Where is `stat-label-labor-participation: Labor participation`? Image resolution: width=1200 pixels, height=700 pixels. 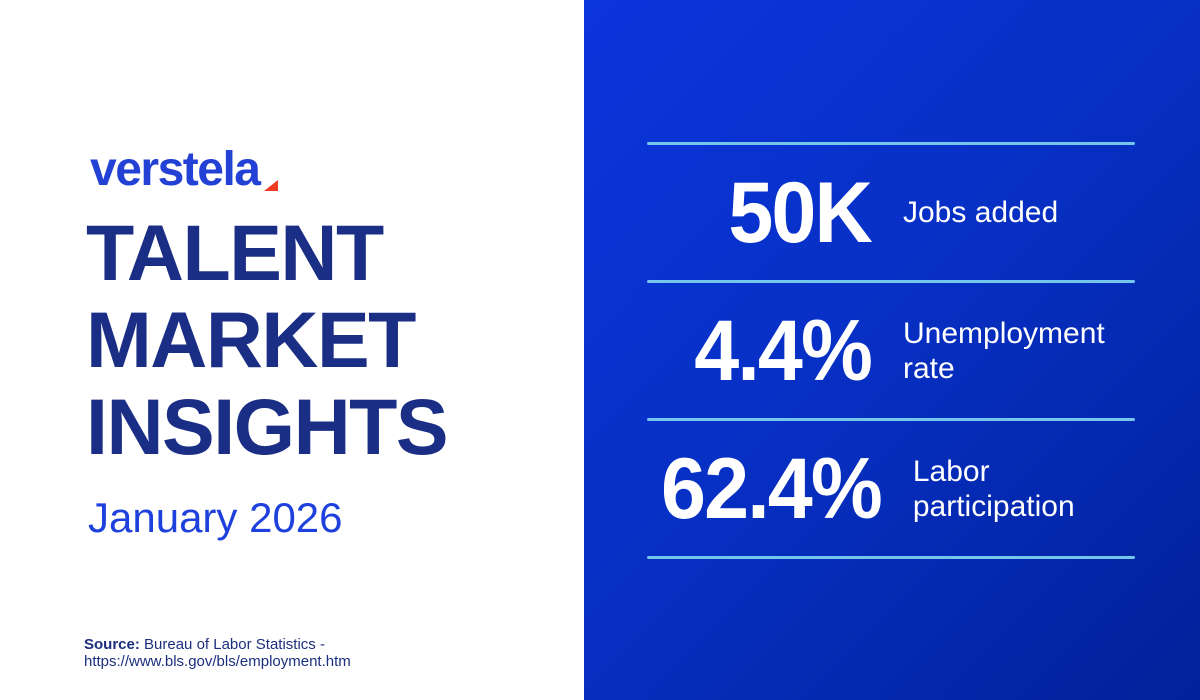 stat-label-labor-participation: Labor participation is located at coordinates (993, 488).